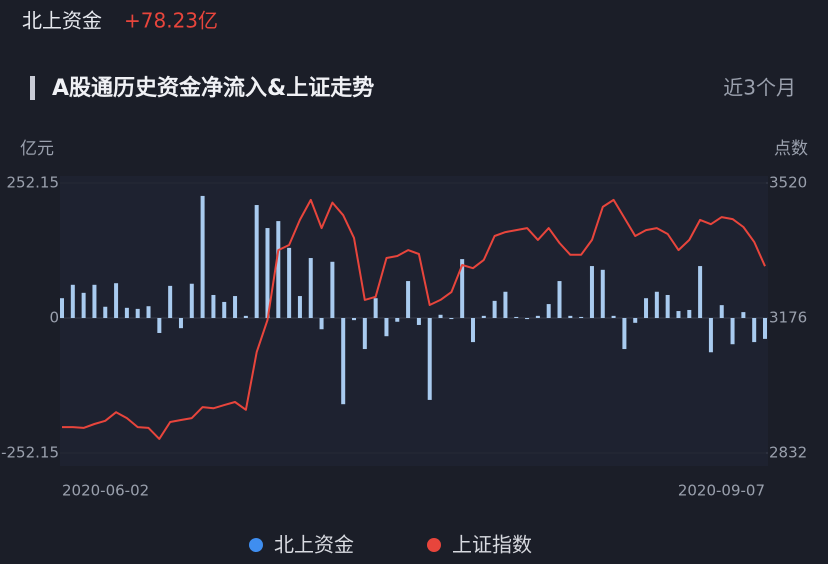 This screenshot has height=564, width=828. What do you see at coordinates (105, 491) in the screenshot?
I see `x-tick-label: 2020-06-02` at bounding box center [105, 491].